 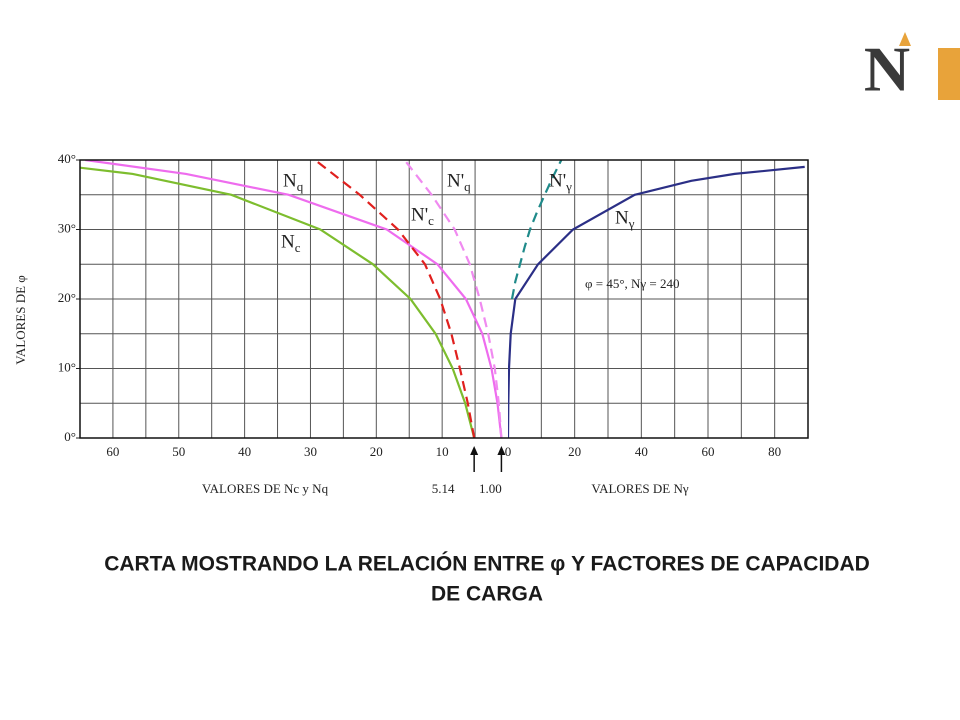 I want to click on x-tick-label: 30, so click(x=310, y=451).